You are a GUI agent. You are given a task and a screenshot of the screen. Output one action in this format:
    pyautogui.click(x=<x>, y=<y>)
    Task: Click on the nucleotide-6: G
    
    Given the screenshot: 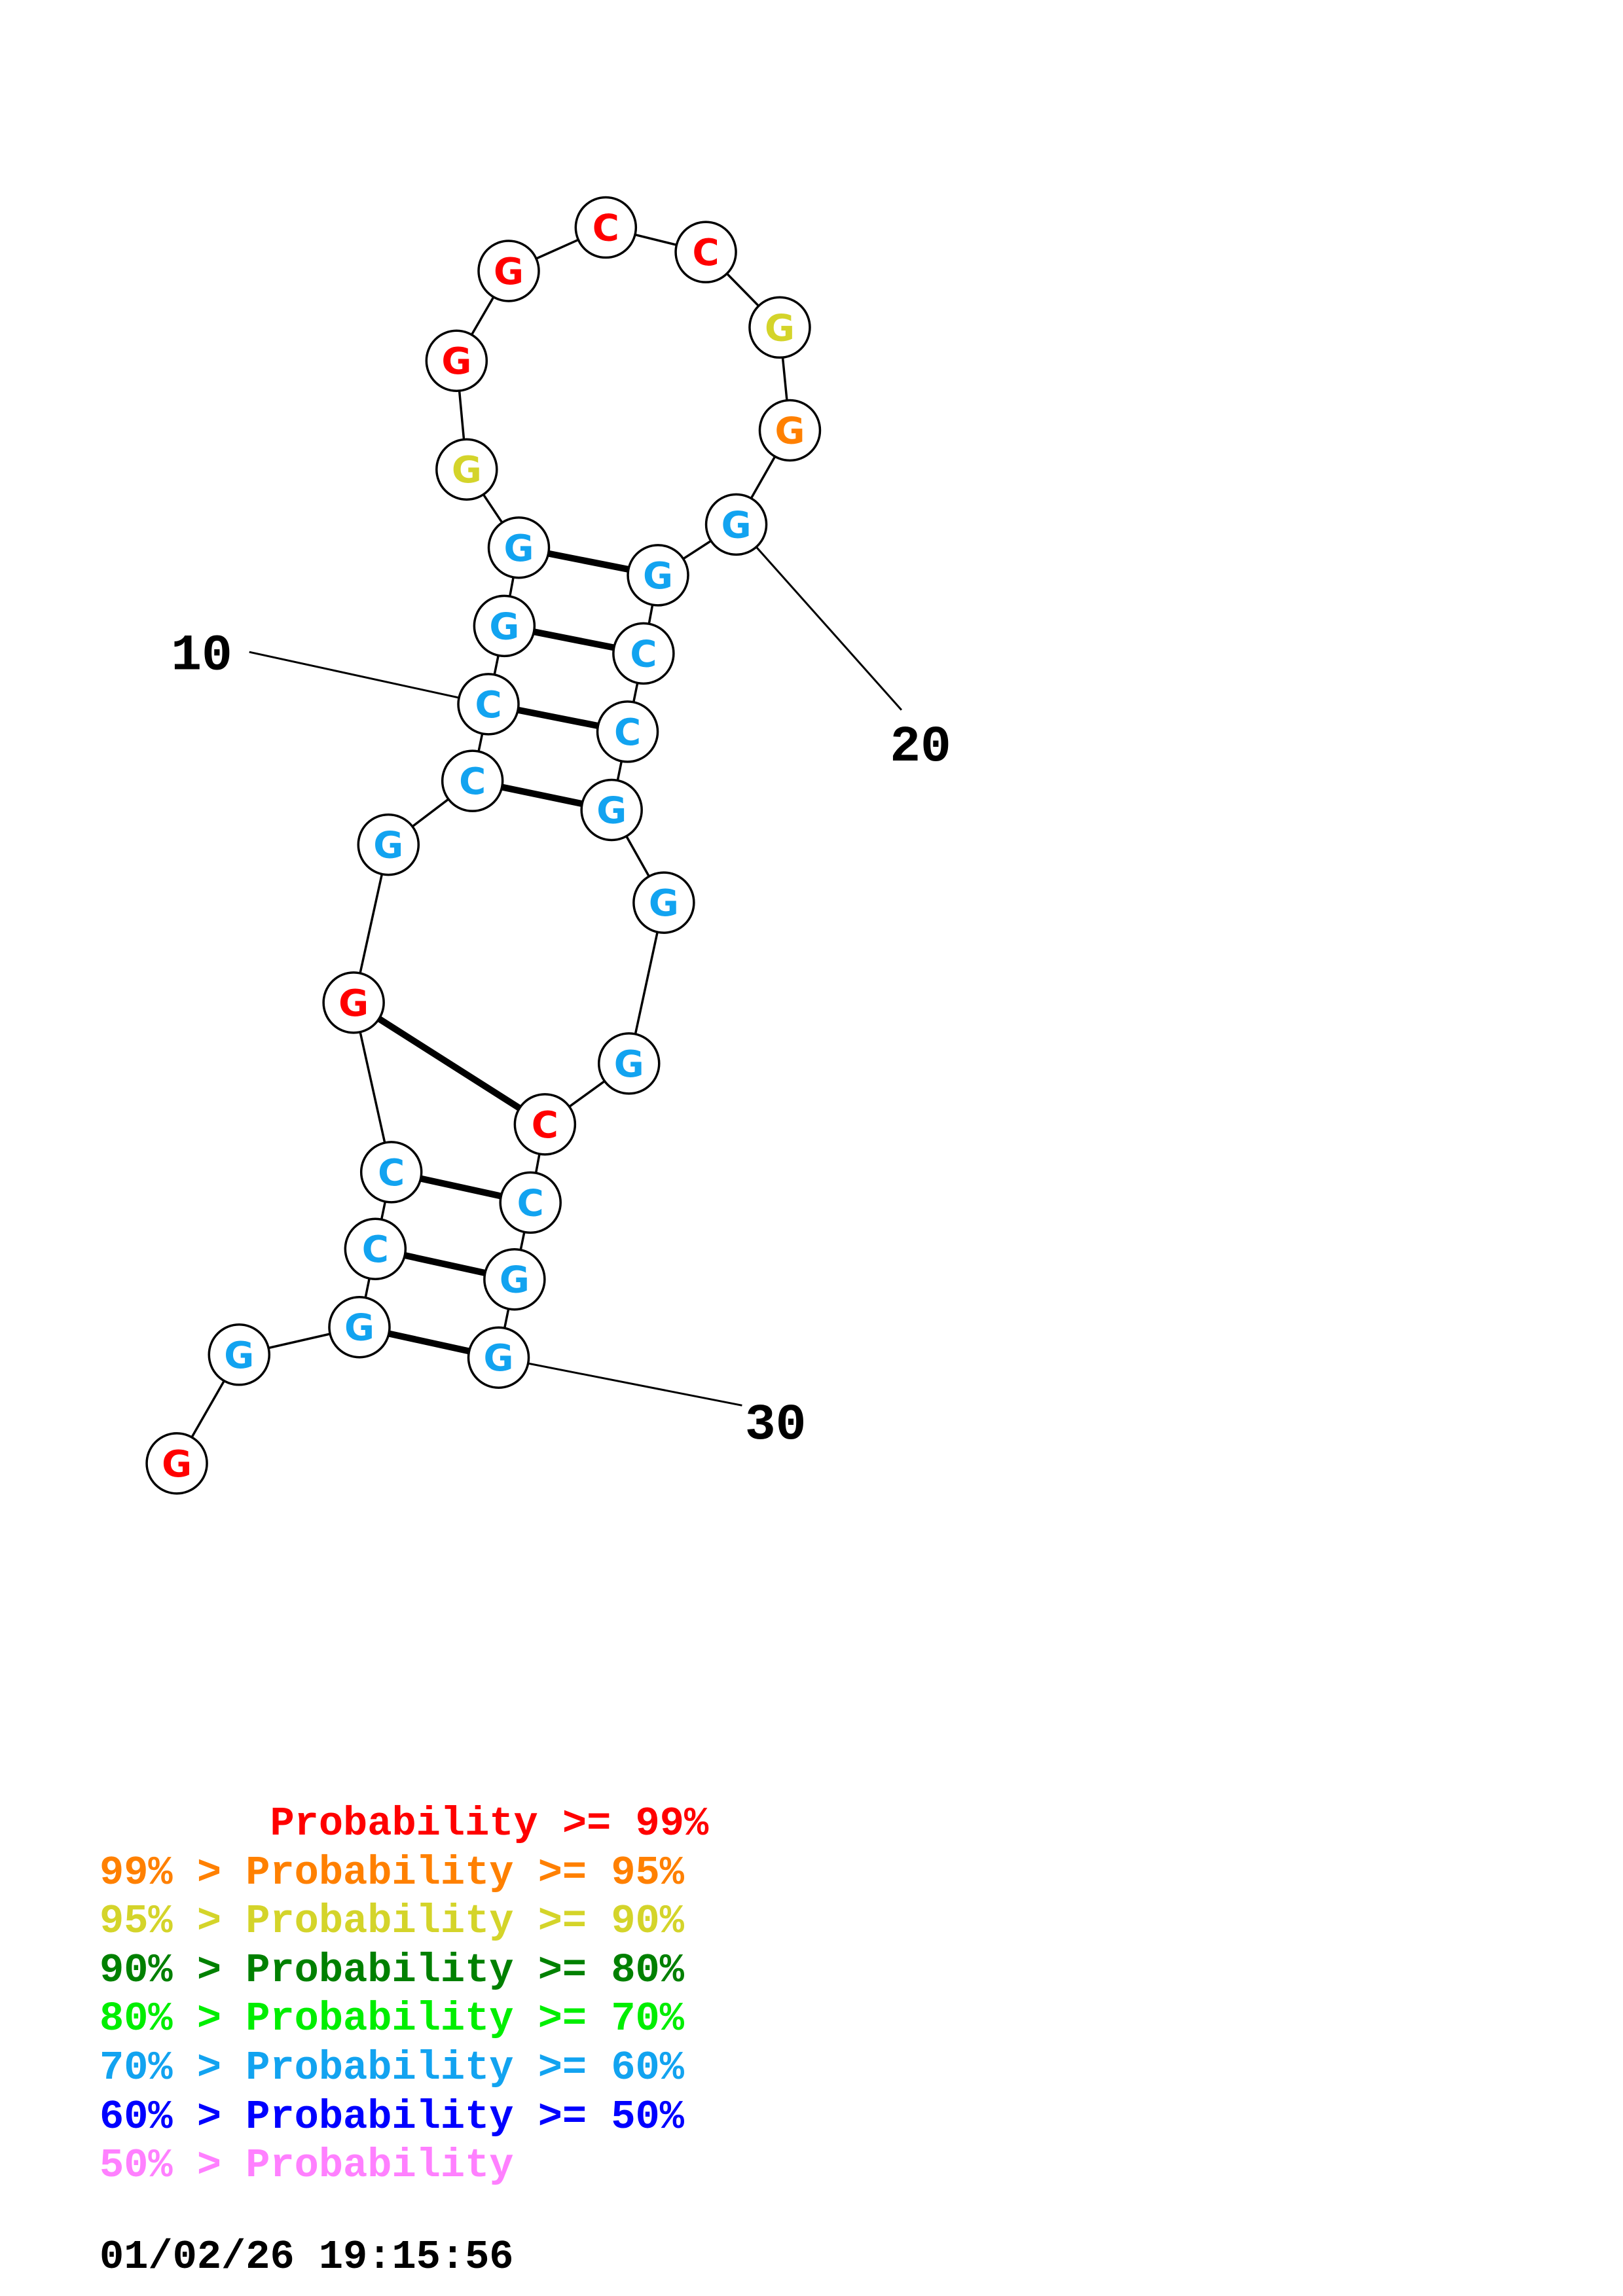 What is the action you would take?
    pyautogui.click(x=353, y=1002)
    